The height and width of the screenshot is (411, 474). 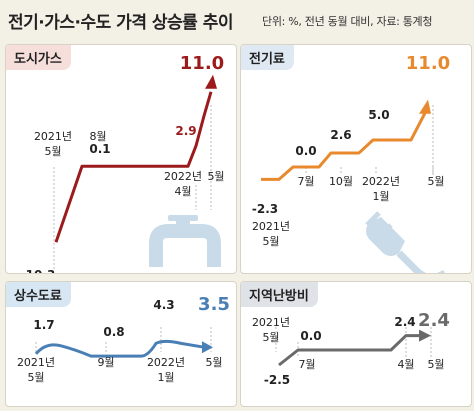 What do you see at coordinates (305, 181) in the screenshot?
I see `electricity-x-tick: 7월` at bounding box center [305, 181].